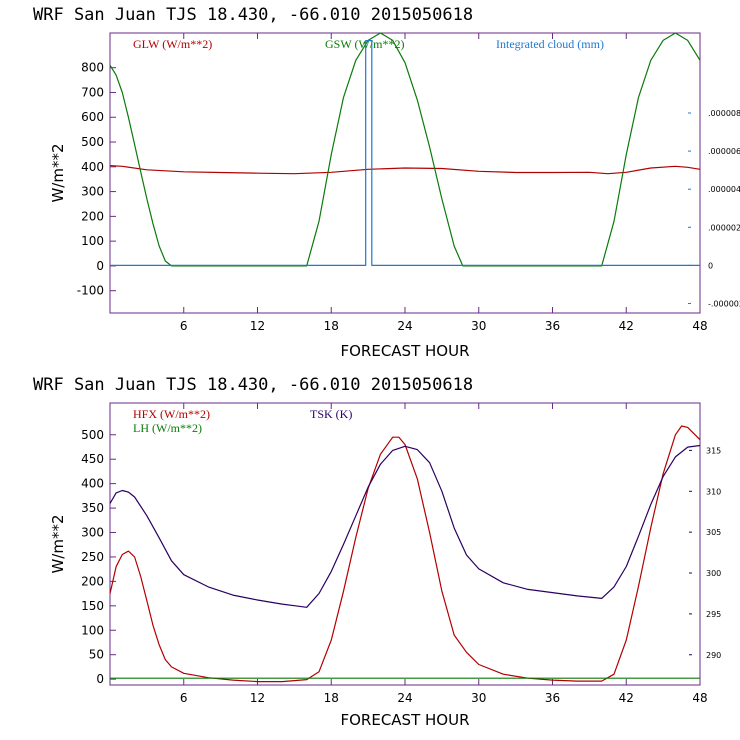 Image resolution: width=740 pixels, height=740 pixels. Describe the element at coordinates (92, 68) in the screenshot. I see `y-tick-label: 800` at that location.